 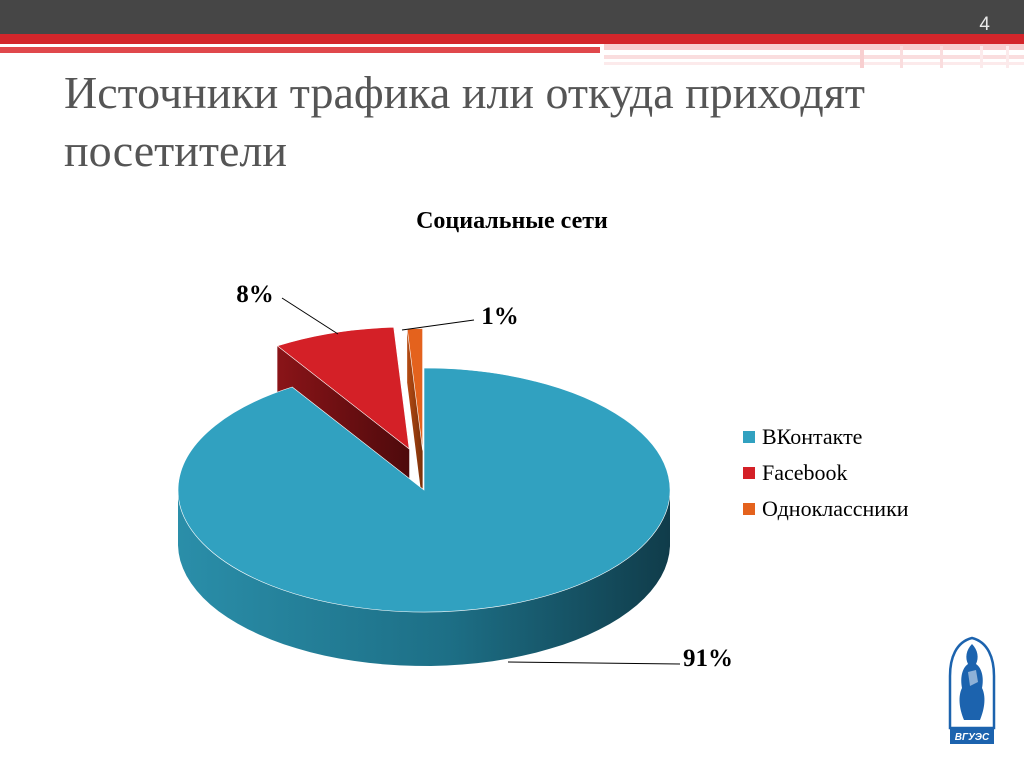 What do you see at coordinates (814, 56) in the screenshot?
I see `header-fade-stripes` at bounding box center [814, 56].